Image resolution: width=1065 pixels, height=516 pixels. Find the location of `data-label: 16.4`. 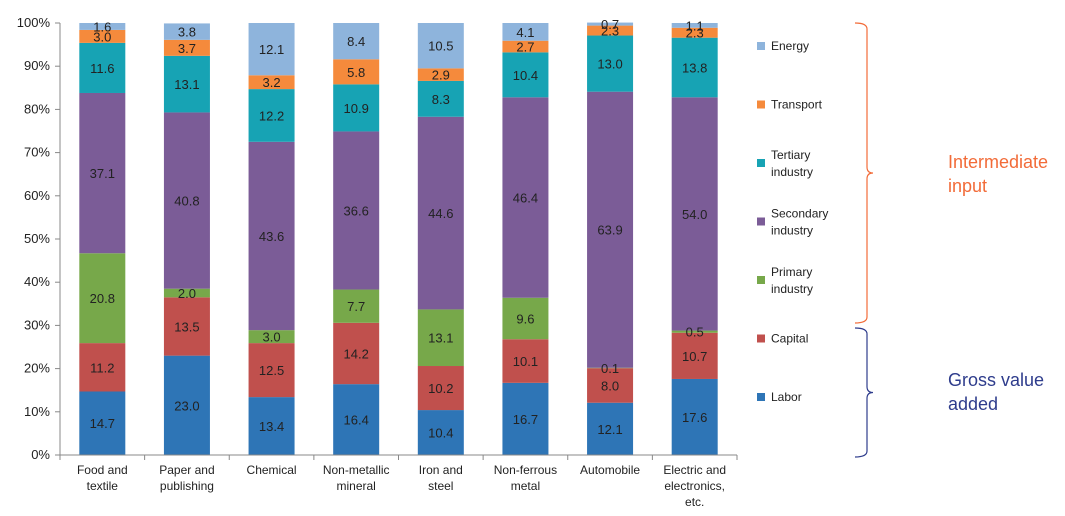

data-label: 16.4 is located at coordinates (356, 420).